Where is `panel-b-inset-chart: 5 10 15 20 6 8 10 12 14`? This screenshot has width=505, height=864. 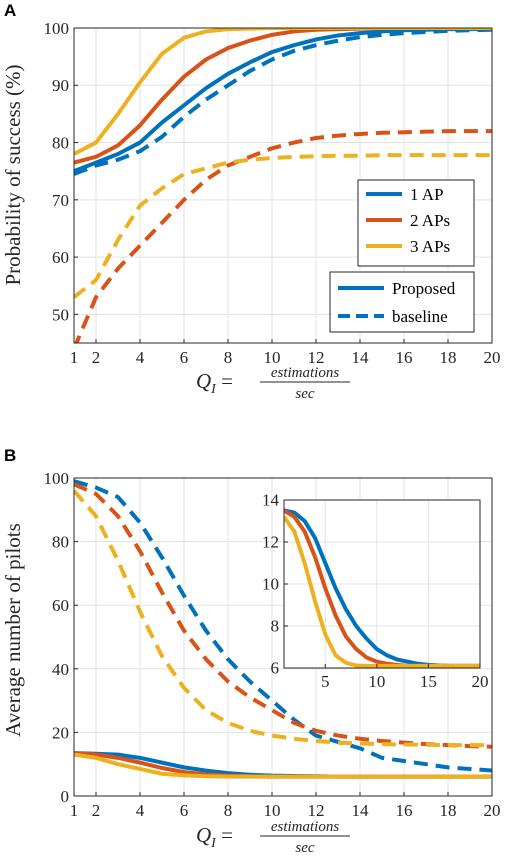 panel-b-inset-chart: 5 10 15 20 6 8 10 12 14 is located at coordinates (375, 591).